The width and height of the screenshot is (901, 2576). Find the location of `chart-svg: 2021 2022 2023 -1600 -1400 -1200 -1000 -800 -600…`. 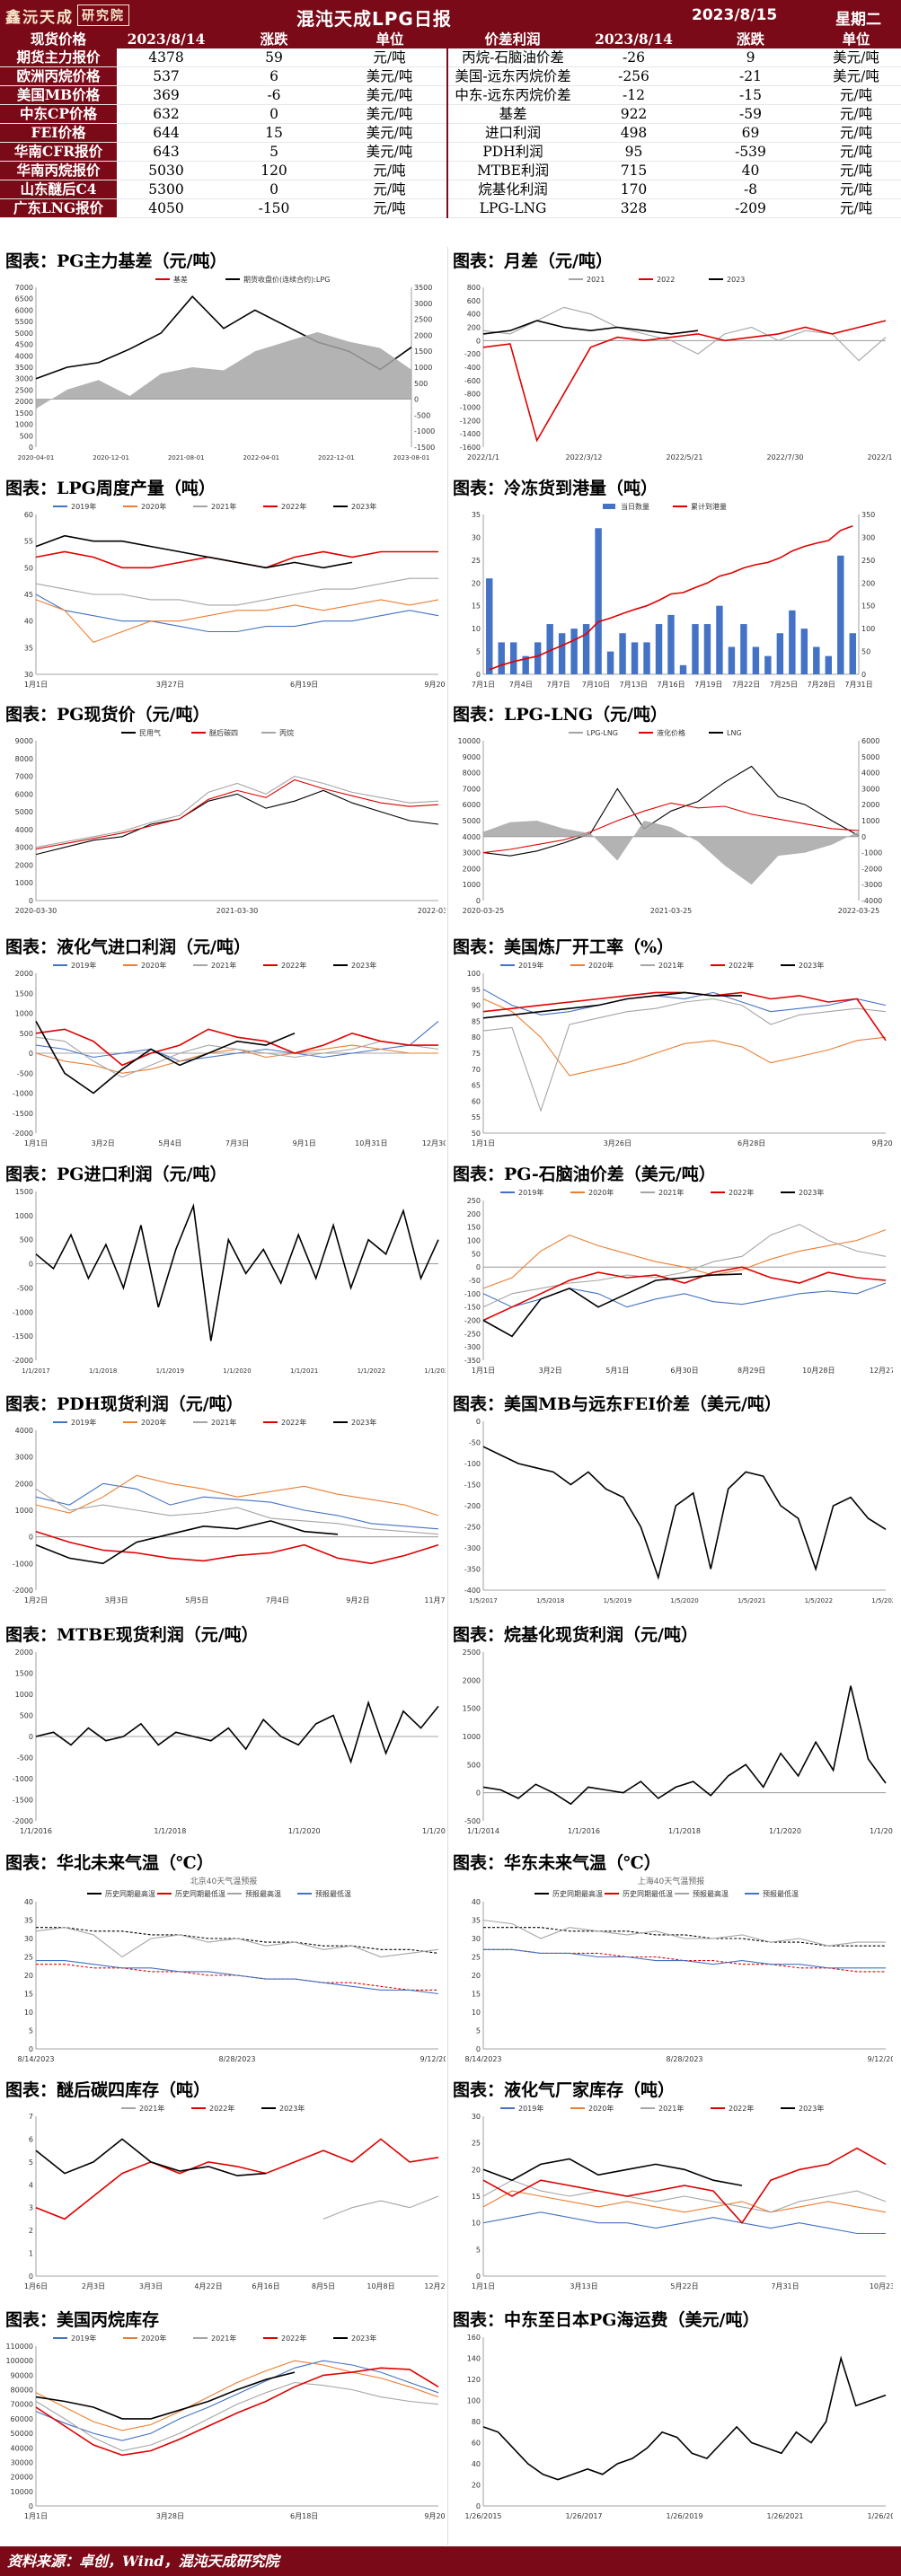

chart-svg: 2021 2022 2023 -1600 -1400 -1200 -1000 -800 -600… is located at coordinates (676, 369).